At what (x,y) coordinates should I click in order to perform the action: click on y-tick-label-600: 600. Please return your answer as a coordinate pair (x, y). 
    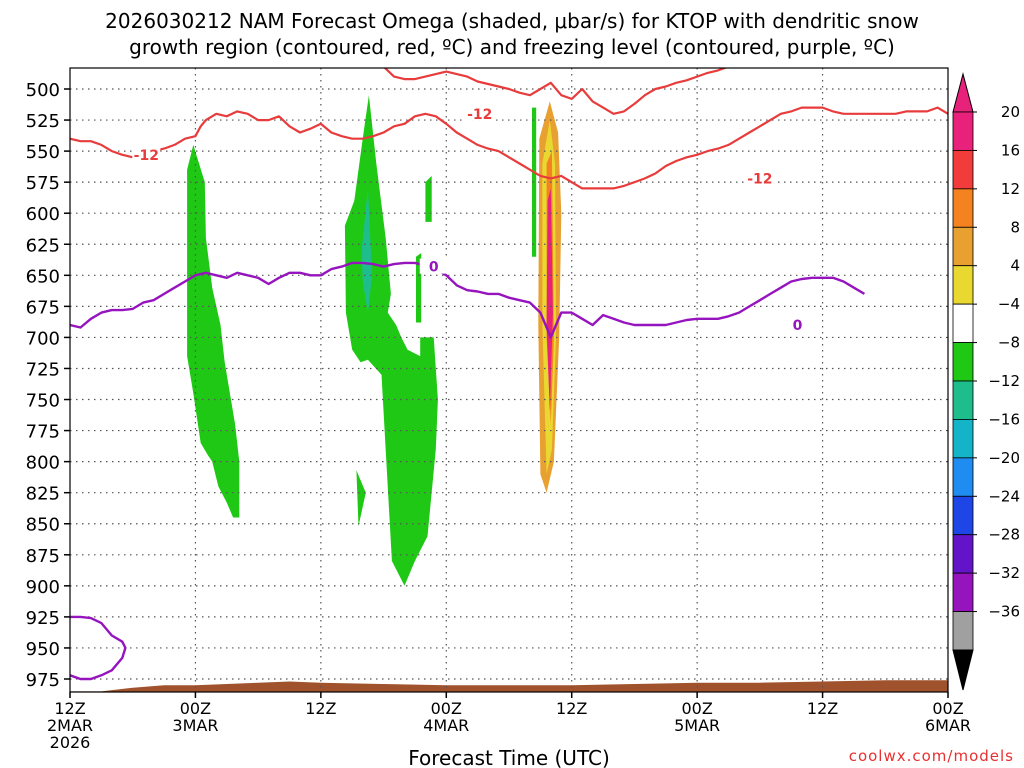
    Looking at the image, I should click on (43, 214).